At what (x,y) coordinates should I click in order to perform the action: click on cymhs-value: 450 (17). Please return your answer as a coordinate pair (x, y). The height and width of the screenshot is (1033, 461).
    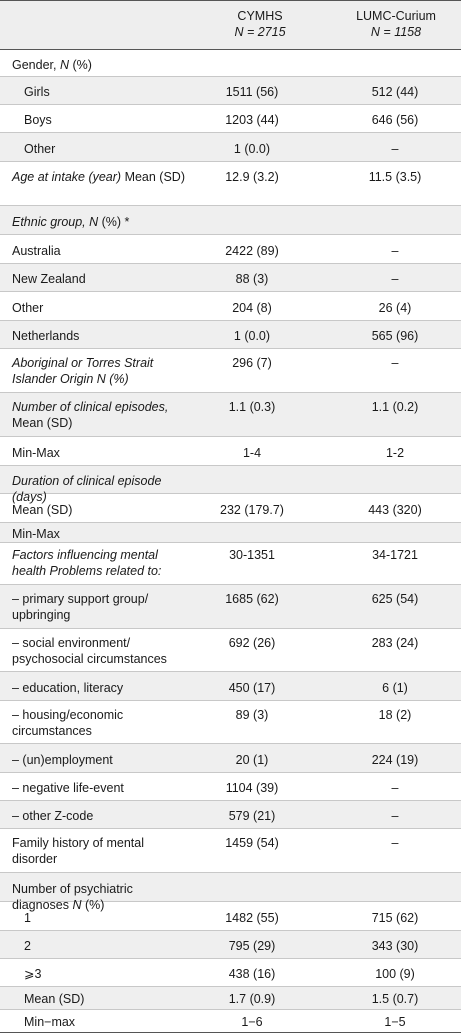
    Looking at the image, I should click on (252, 688).